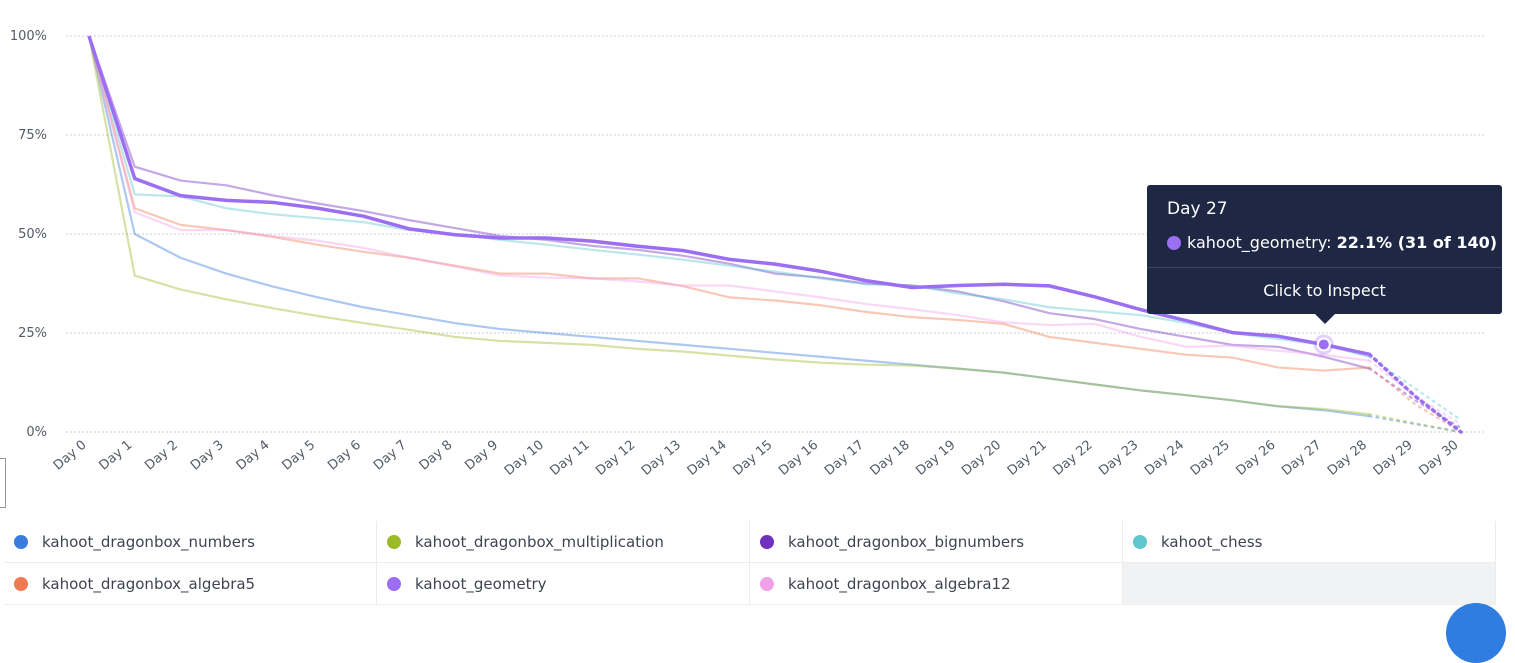  I want to click on legend-empty-cell, so click(1309, 584).